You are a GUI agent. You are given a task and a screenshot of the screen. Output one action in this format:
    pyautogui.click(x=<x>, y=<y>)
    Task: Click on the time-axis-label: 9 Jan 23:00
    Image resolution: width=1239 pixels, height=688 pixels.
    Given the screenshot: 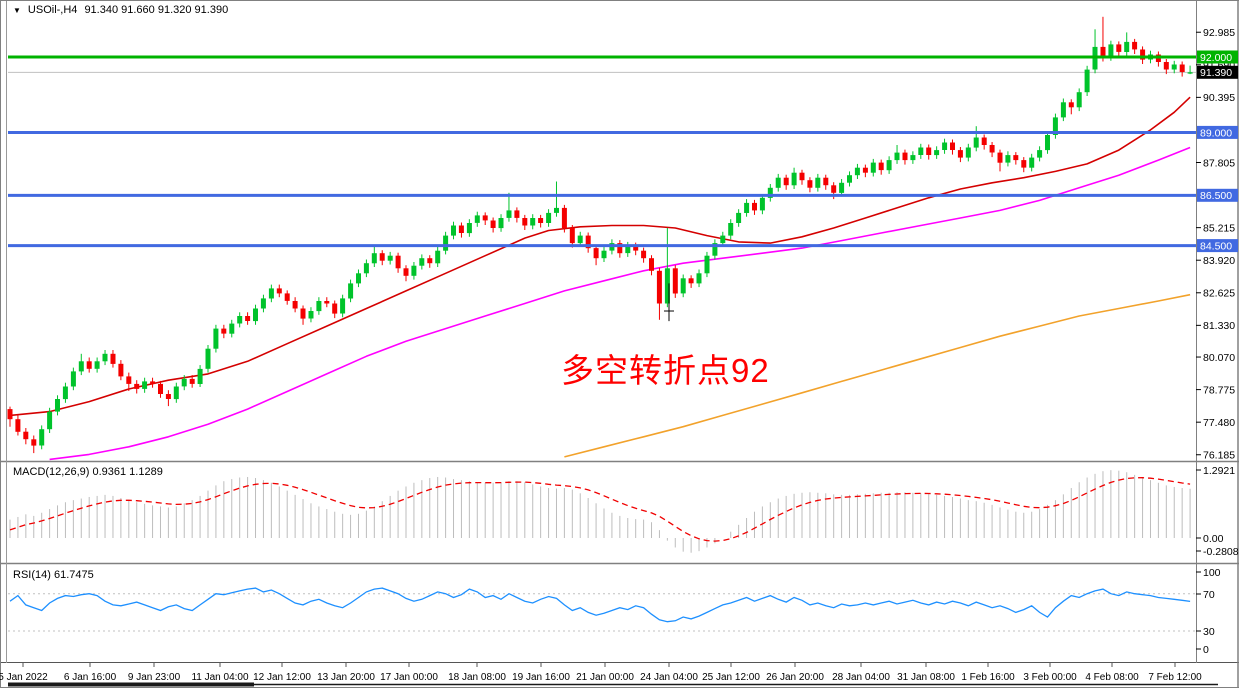 What is the action you would take?
    pyautogui.click(x=154, y=677)
    